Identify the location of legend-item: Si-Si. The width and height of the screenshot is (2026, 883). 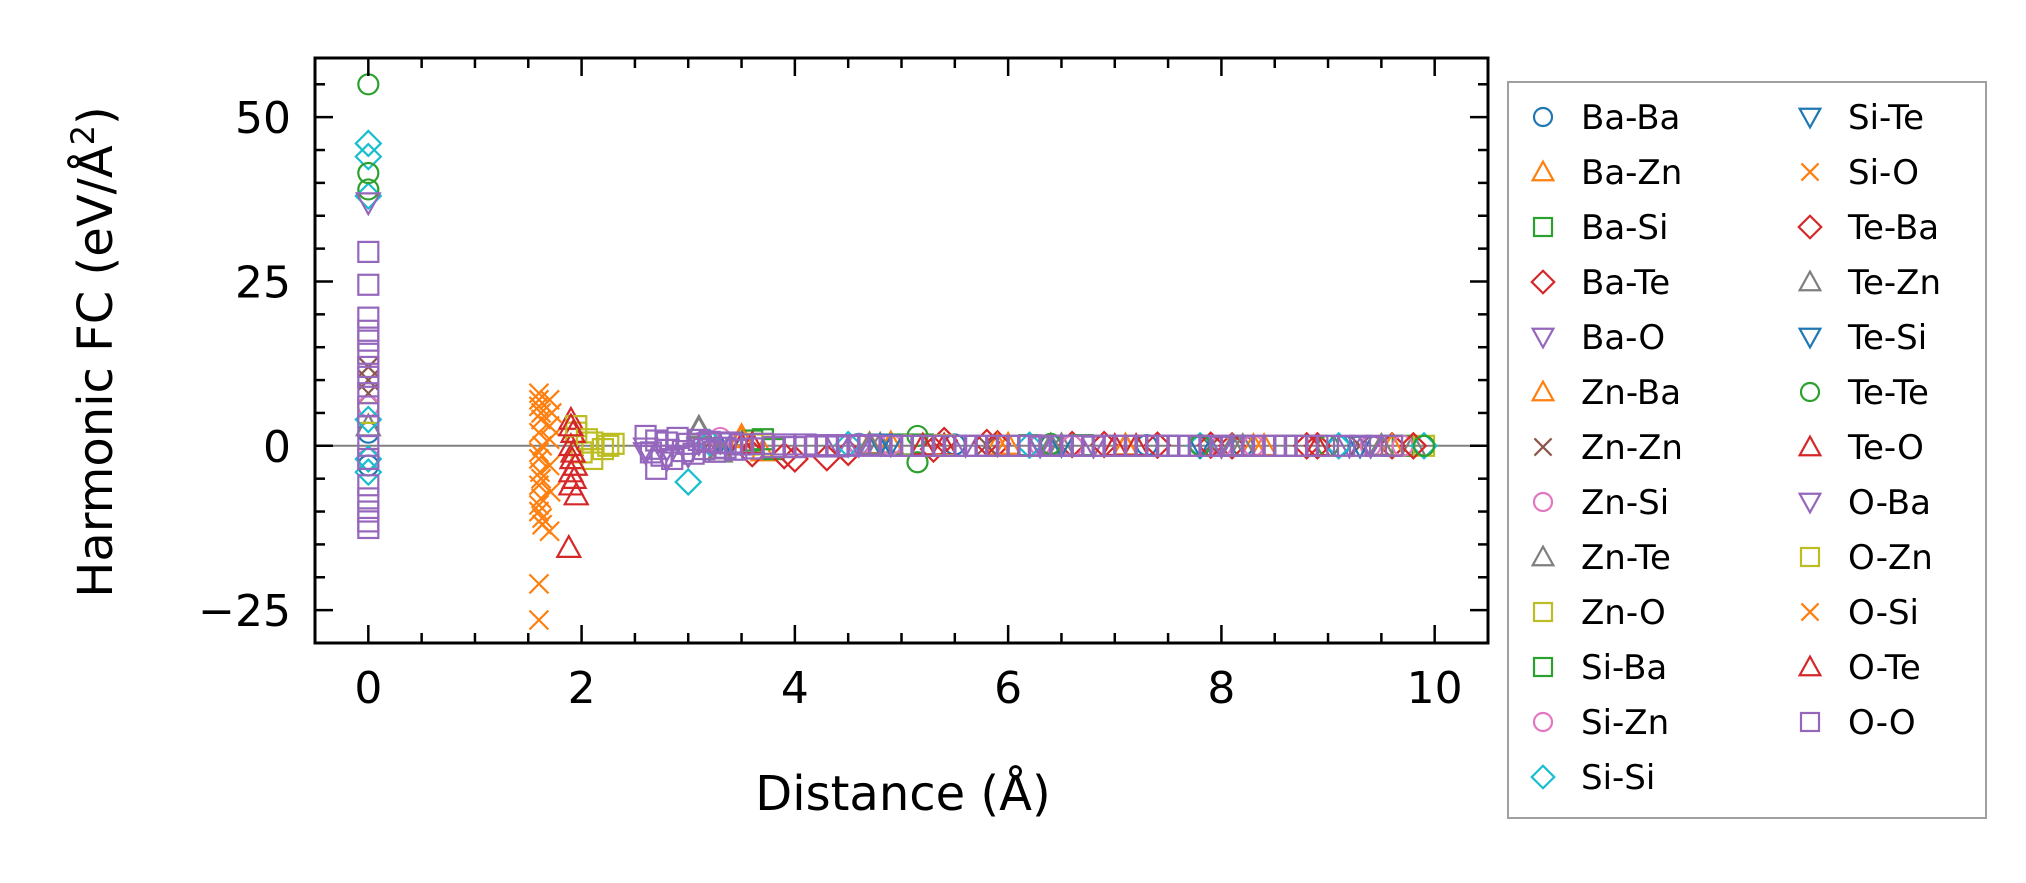
(1592, 778).